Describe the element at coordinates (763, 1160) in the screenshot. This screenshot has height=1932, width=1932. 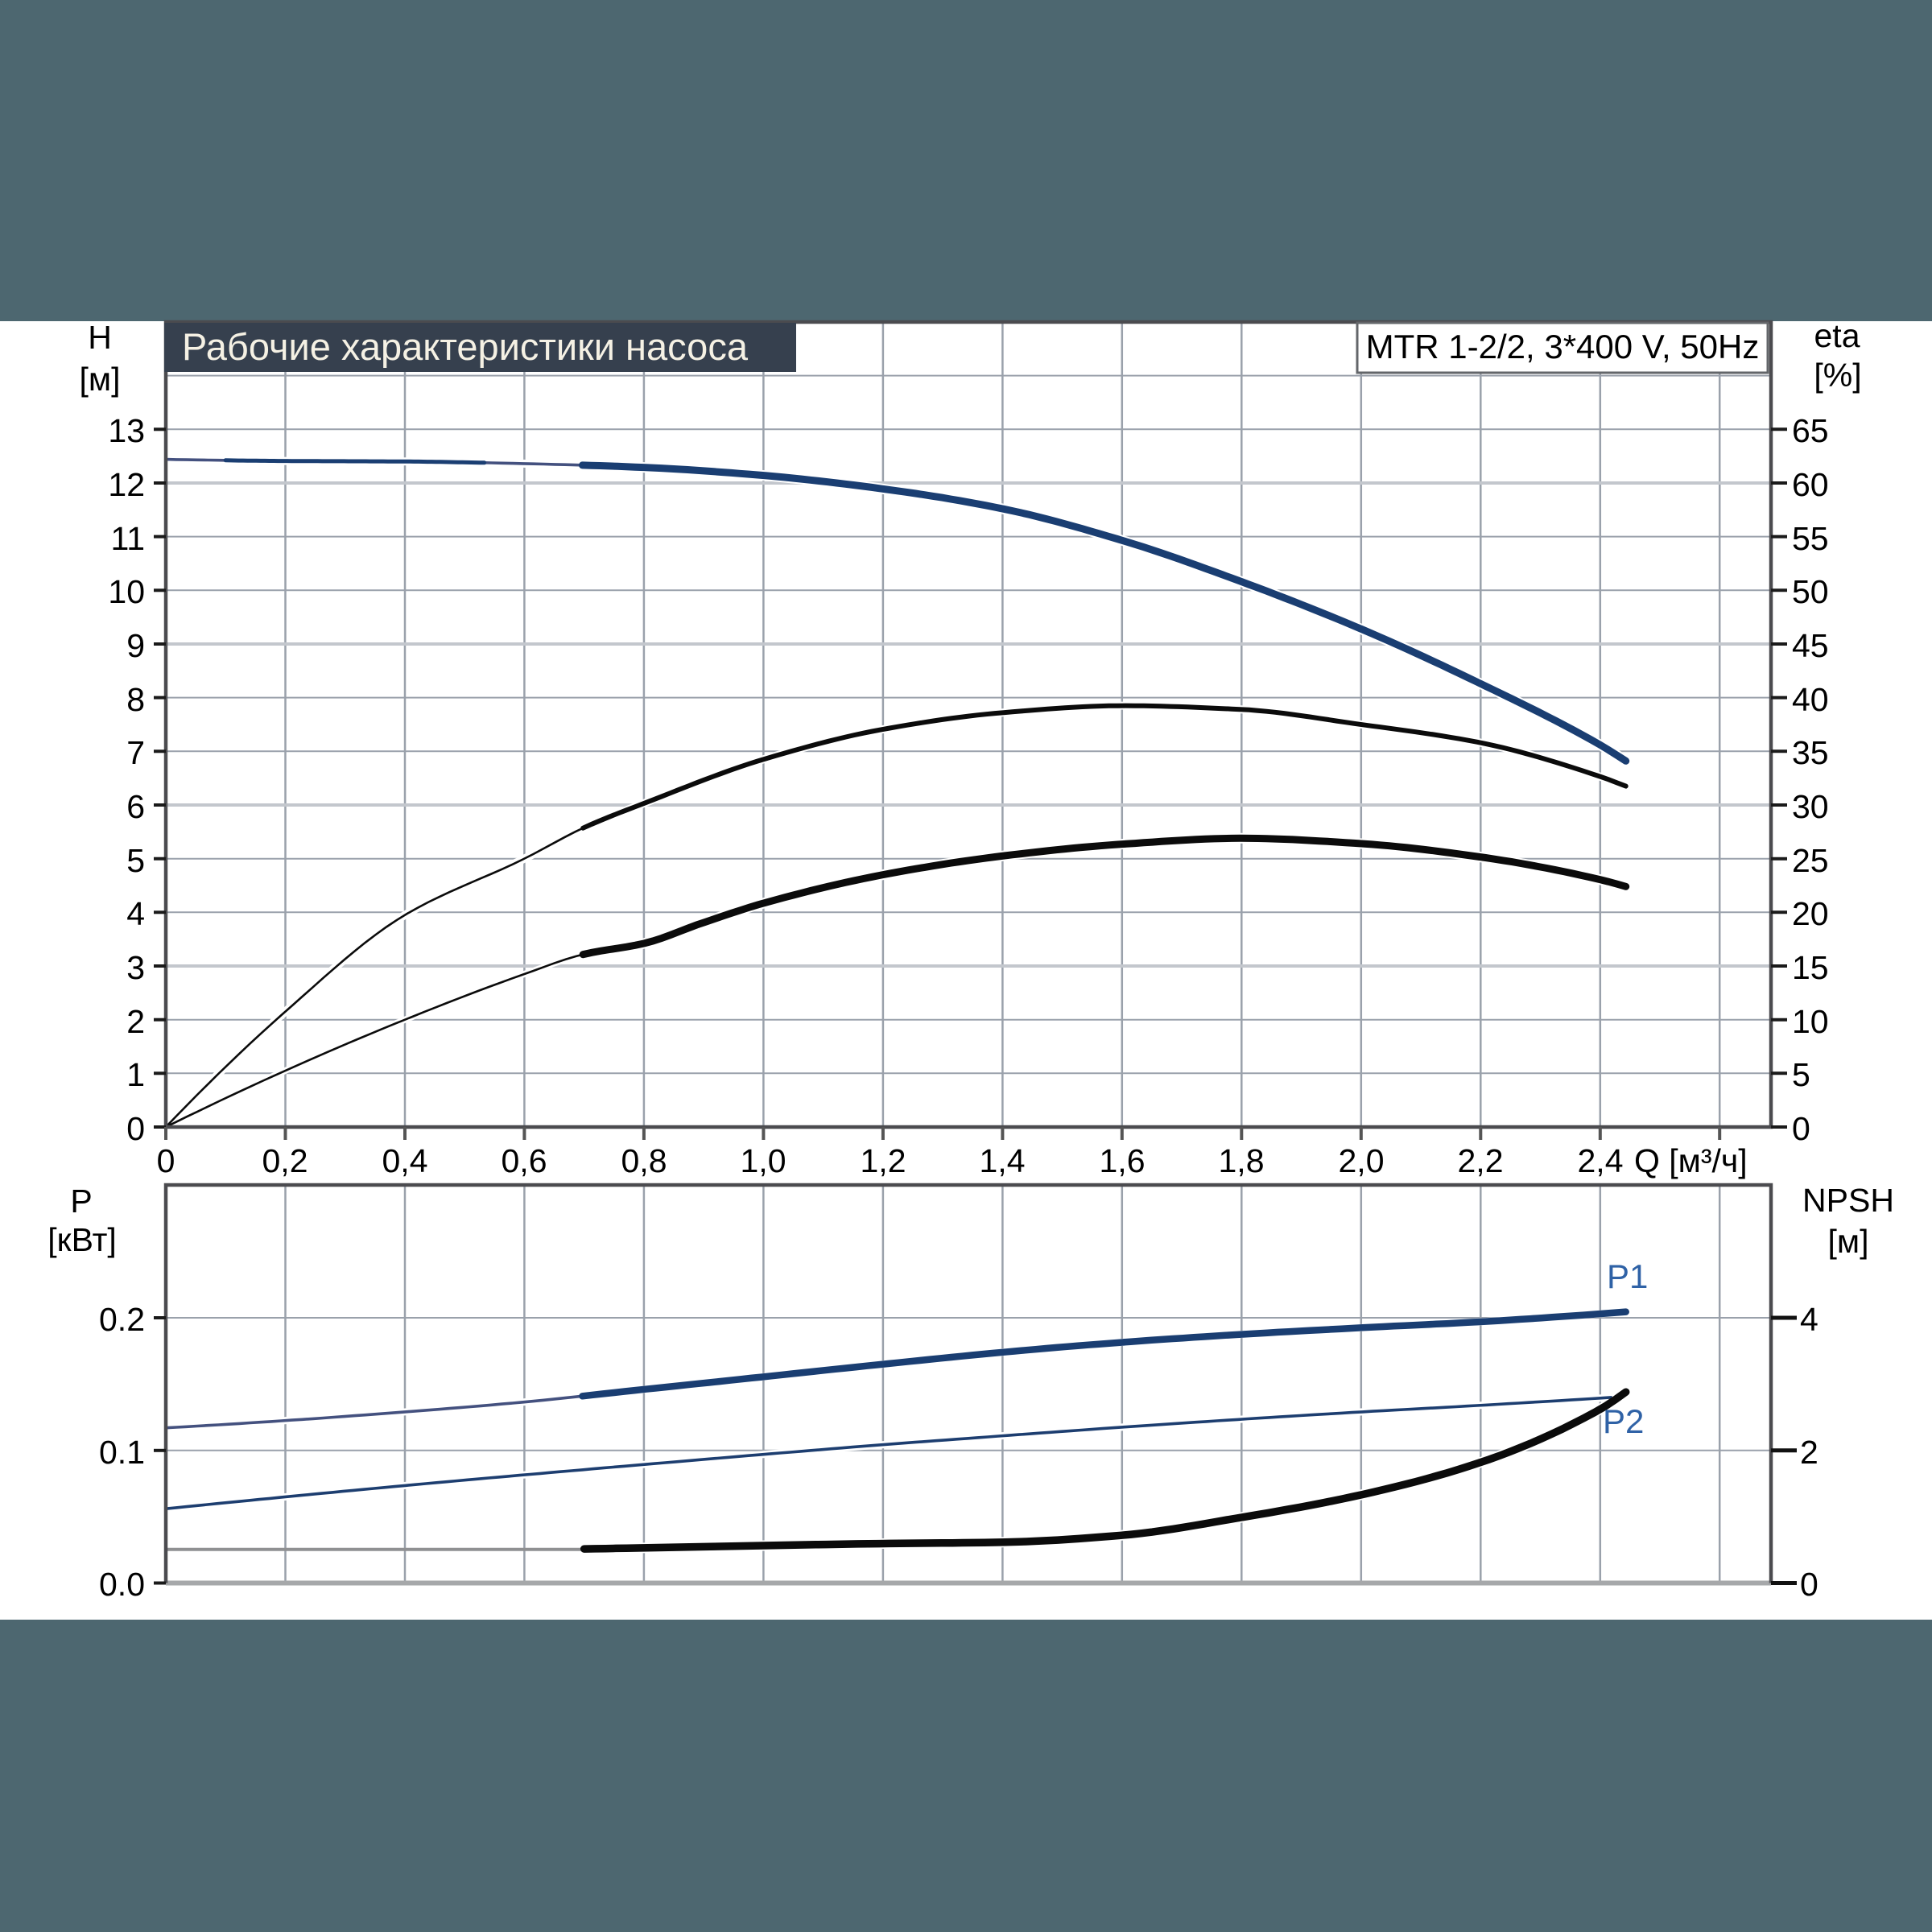
I see `svg-text: 1,0` at that location.